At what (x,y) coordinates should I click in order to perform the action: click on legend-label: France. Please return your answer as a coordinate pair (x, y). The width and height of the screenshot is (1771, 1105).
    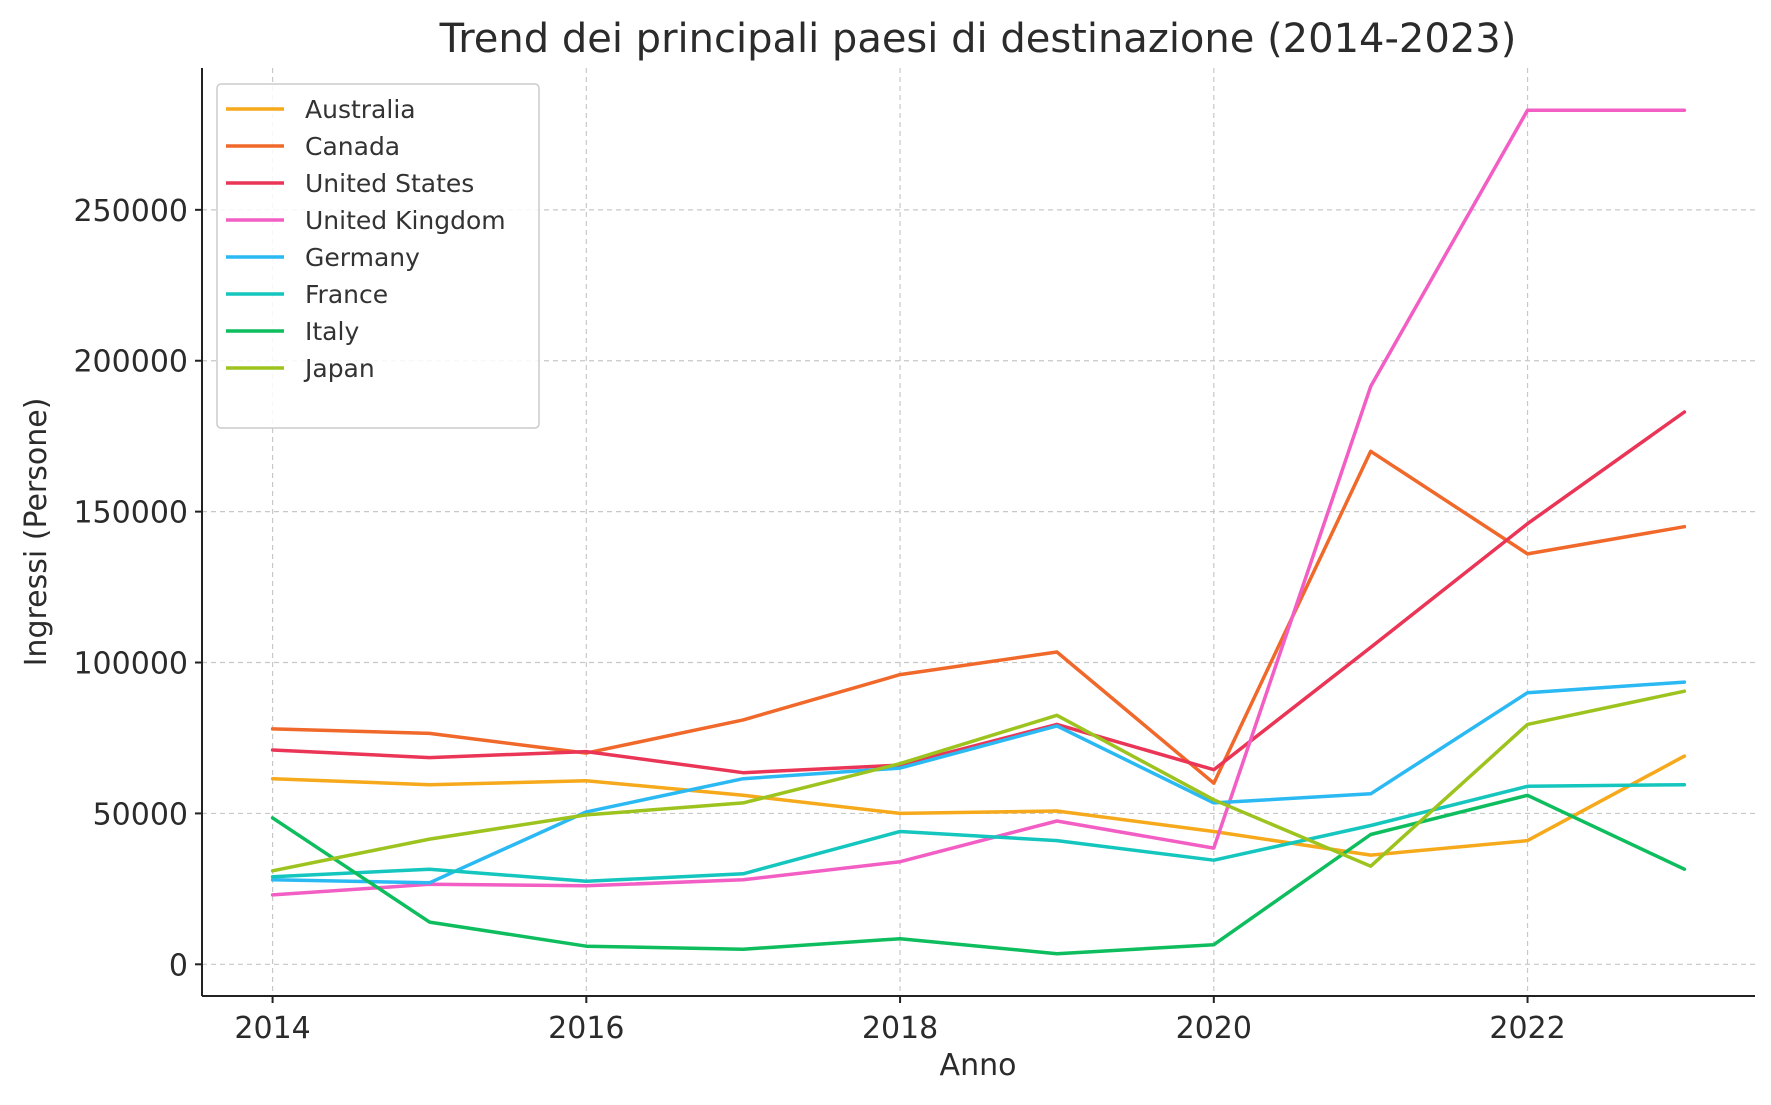
    Looking at the image, I should click on (346, 294).